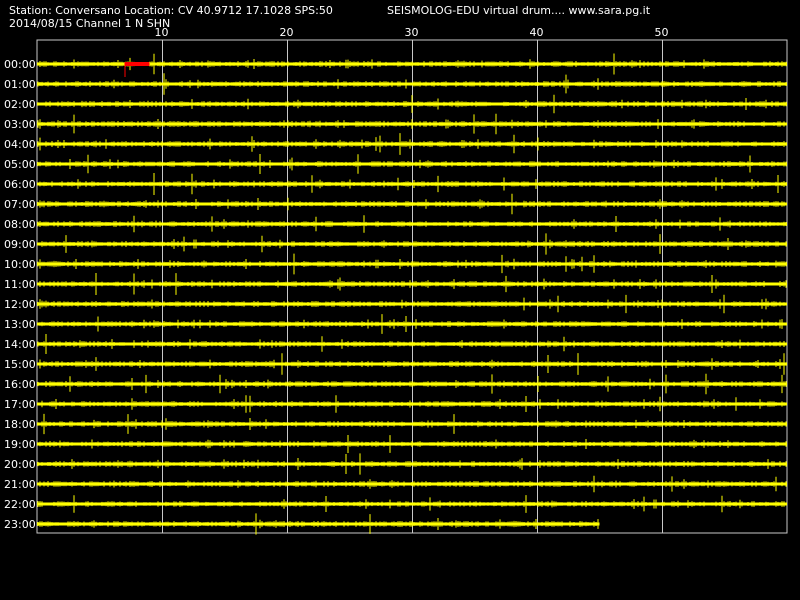 This screenshot has width=800, height=600. What do you see at coordinates (20, 264) in the screenshot?
I see `row-label-1000: 10:00` at bounding box center [20, 264].